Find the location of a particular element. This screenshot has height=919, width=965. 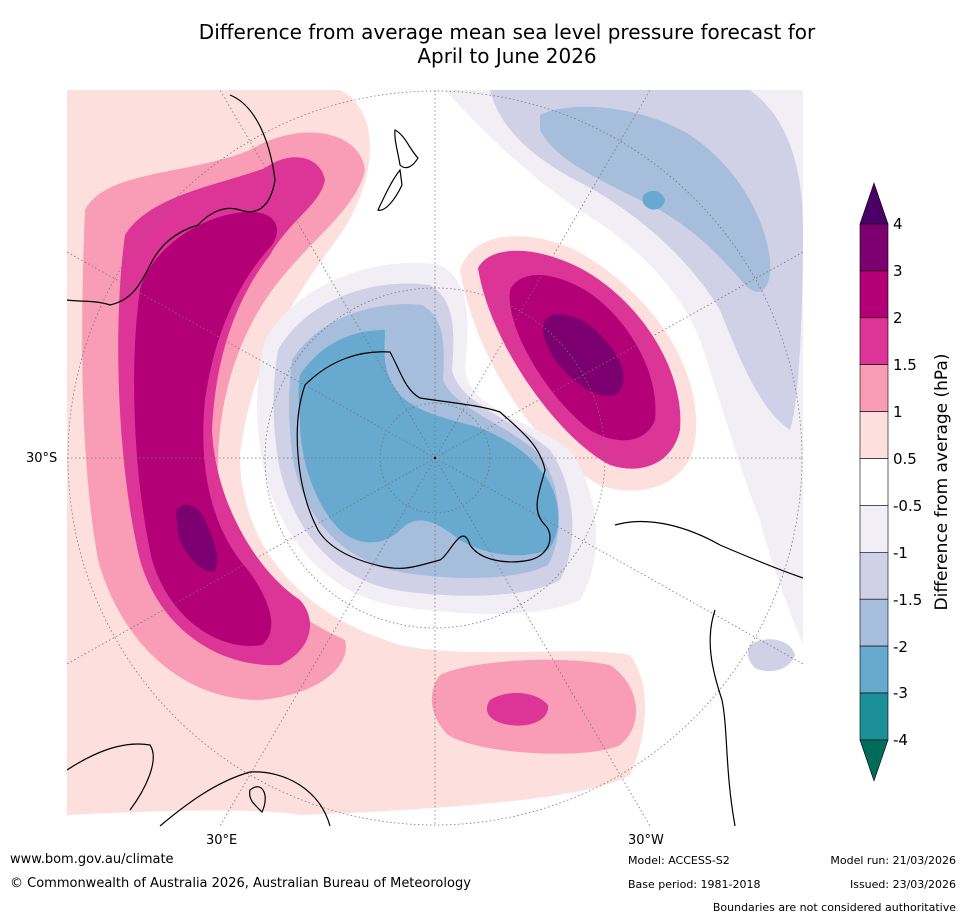

footer-issued: Issued: 23/03/2026 is located at coordinates (902, 884).